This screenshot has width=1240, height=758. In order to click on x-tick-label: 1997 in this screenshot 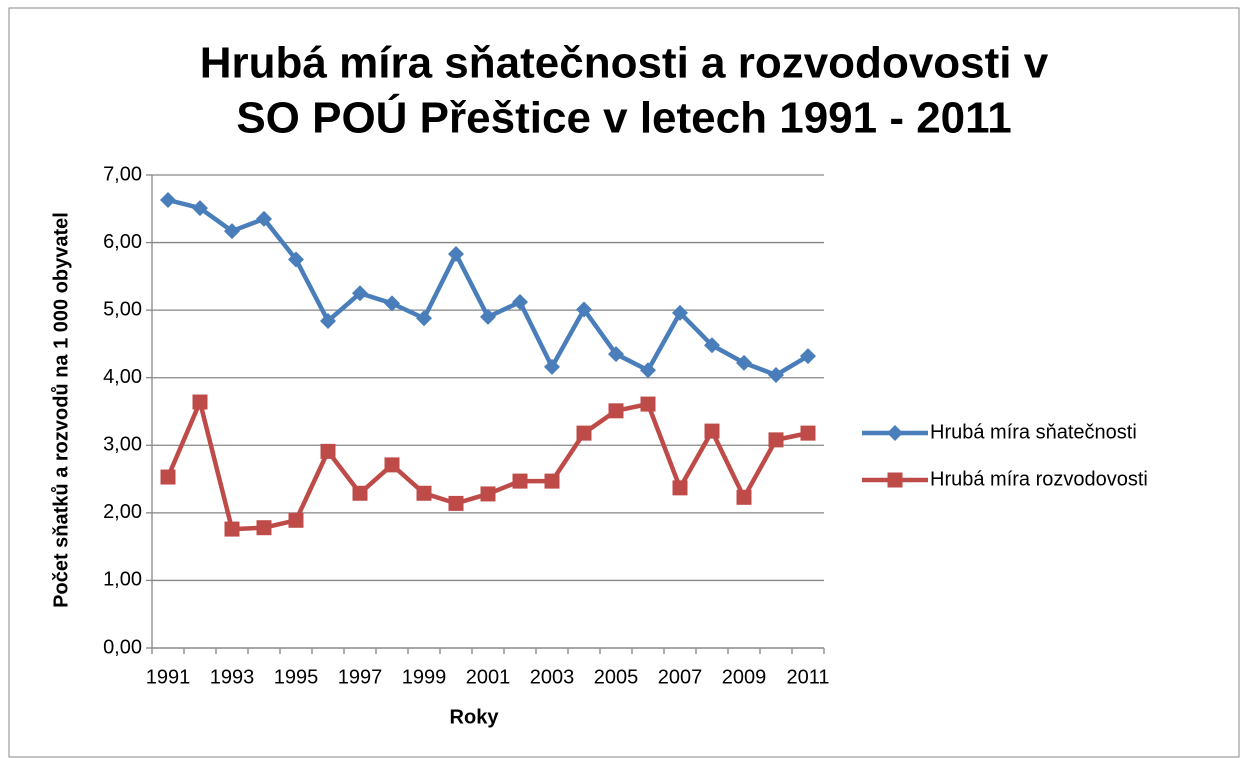, I will do `click(360, 677)`.